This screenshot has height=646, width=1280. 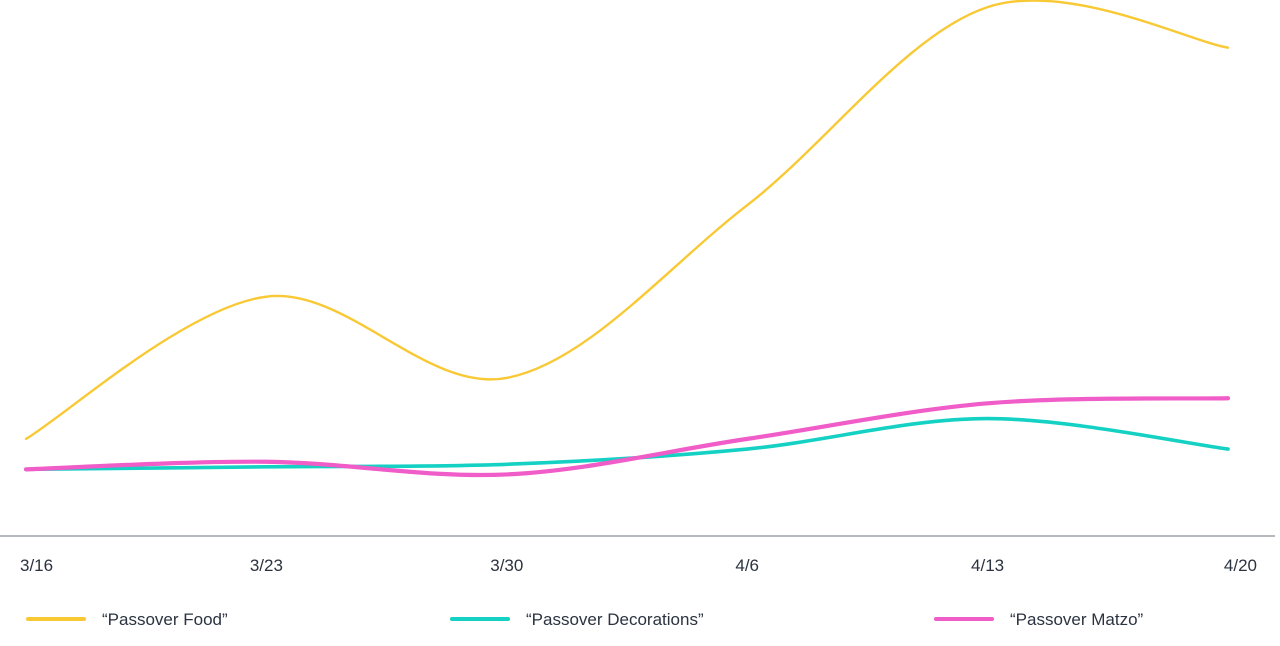 What do you see at coordinates (506, 565) in the screenshot?
I see `x-tick-label: 3/30` at bounding box center [506, 565].